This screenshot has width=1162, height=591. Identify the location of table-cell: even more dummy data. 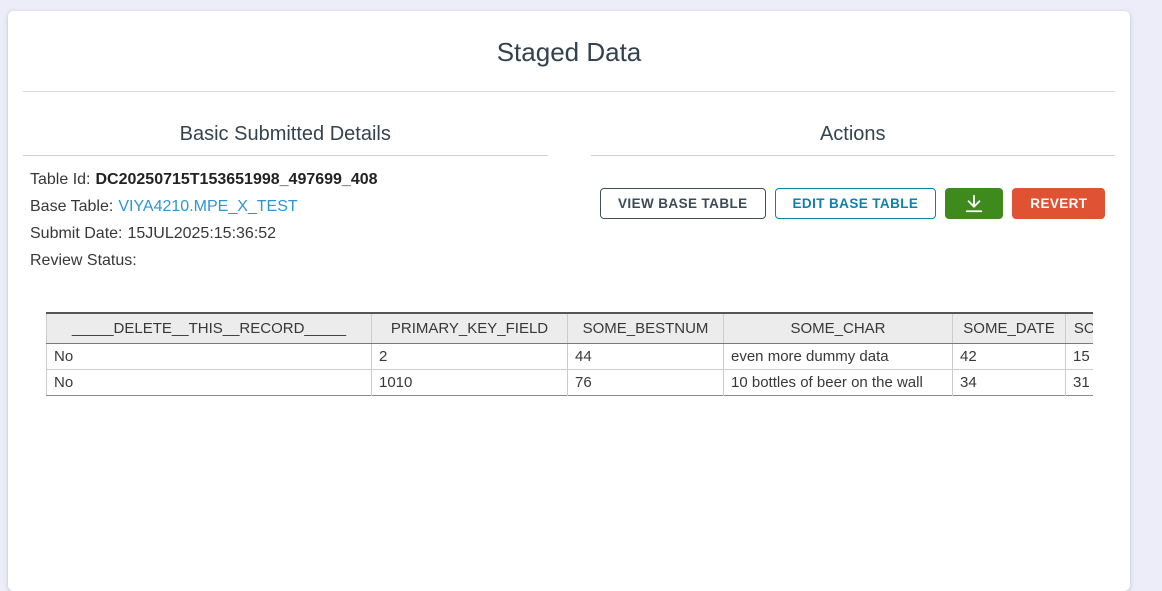
(838, 356).